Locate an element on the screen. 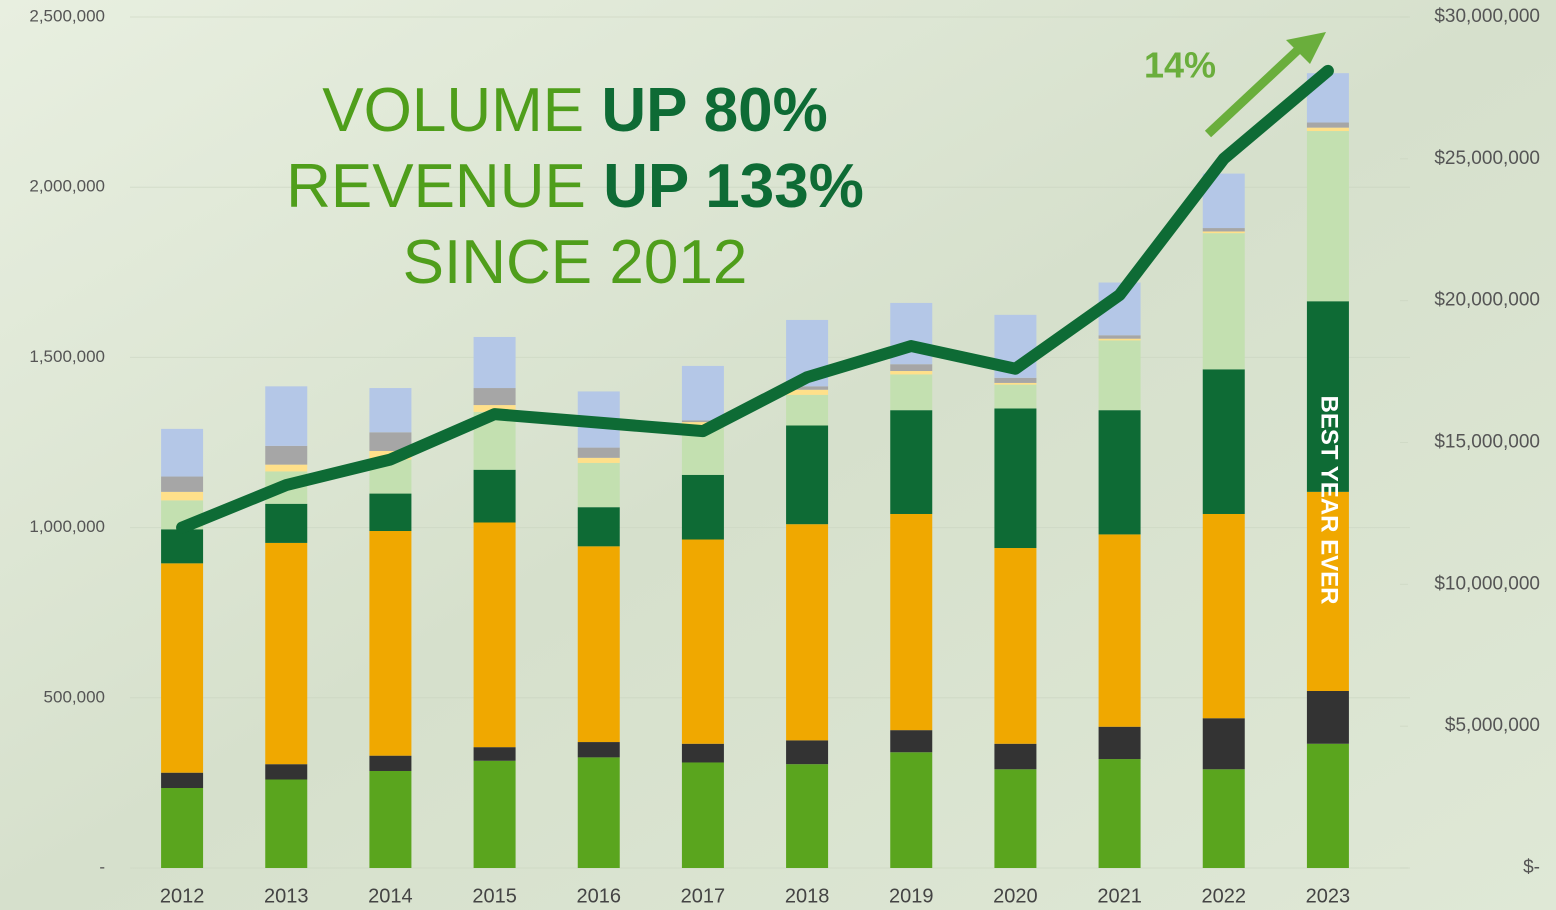 This screenshot has height=910, width=1556. x-tick-label: 2019 is located at coordinates (911, 896).